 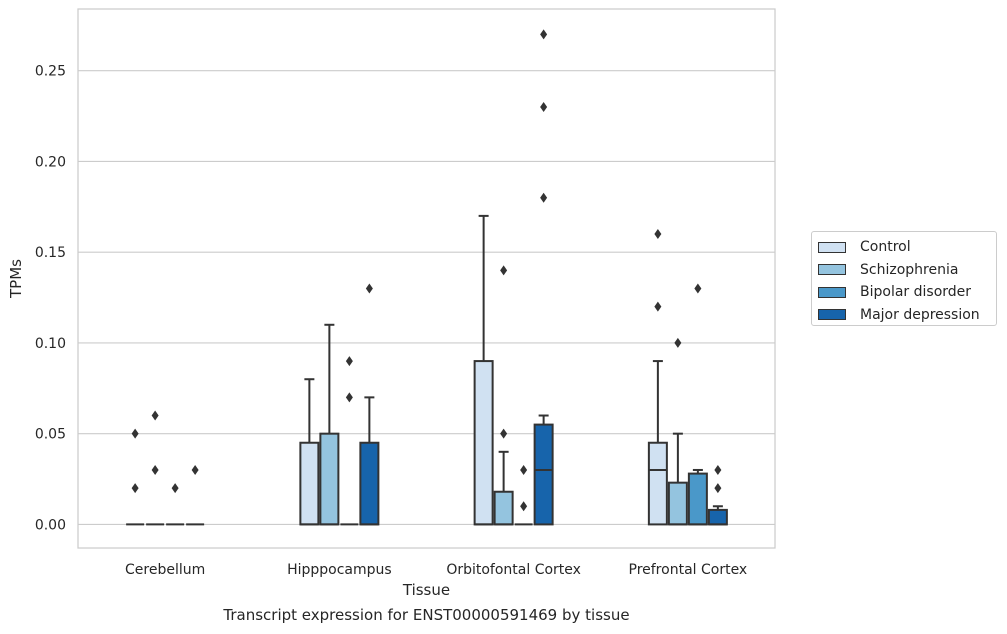 I want to click on y-tick-label: 0.15, so click(x=50, y=253).